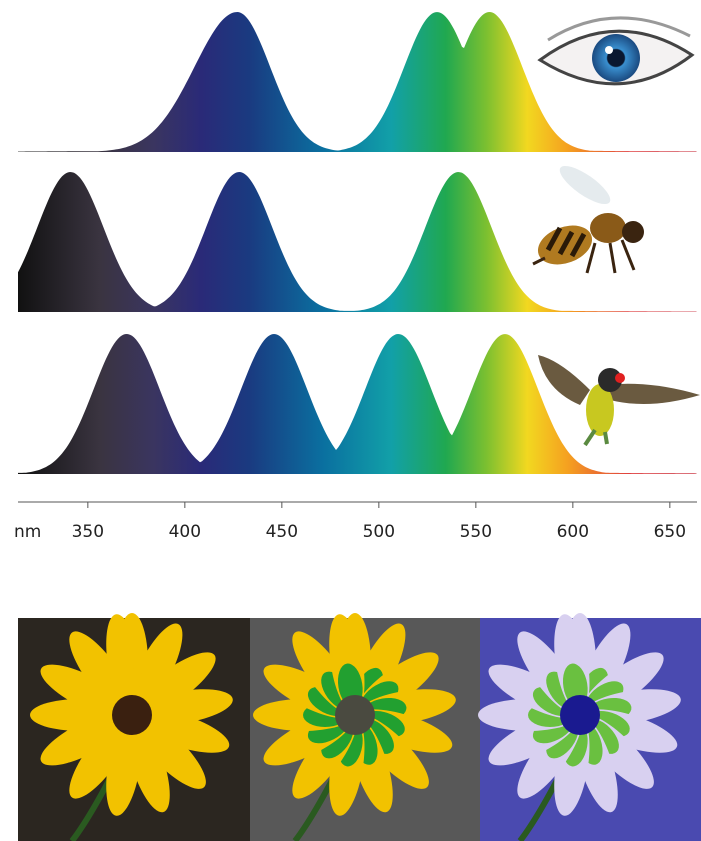  Describe the element at coordinates (185, 532) in the screenshot. I see `x-tick-label: 400` at that location.